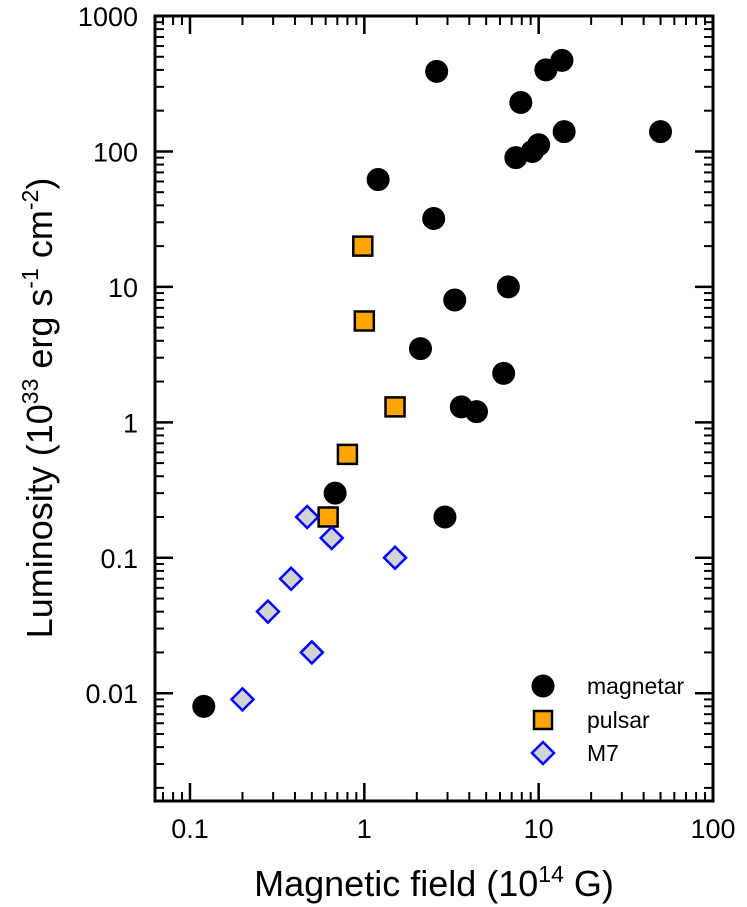  I want to click on legend-label-pulsar: pulsar, so click(618, 720).